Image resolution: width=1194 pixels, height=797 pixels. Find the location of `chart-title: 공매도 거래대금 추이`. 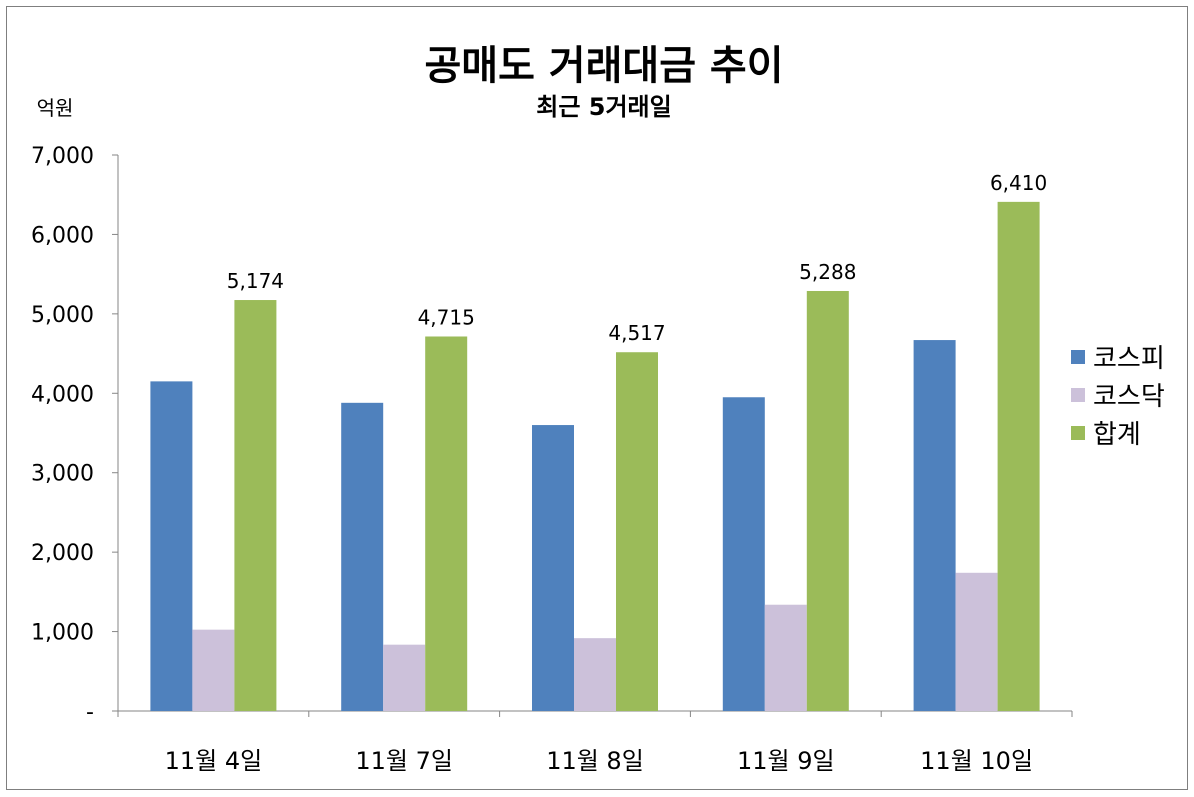

chart-title: 공매도 거래대금 추이 is located at coordinates (603, 66).